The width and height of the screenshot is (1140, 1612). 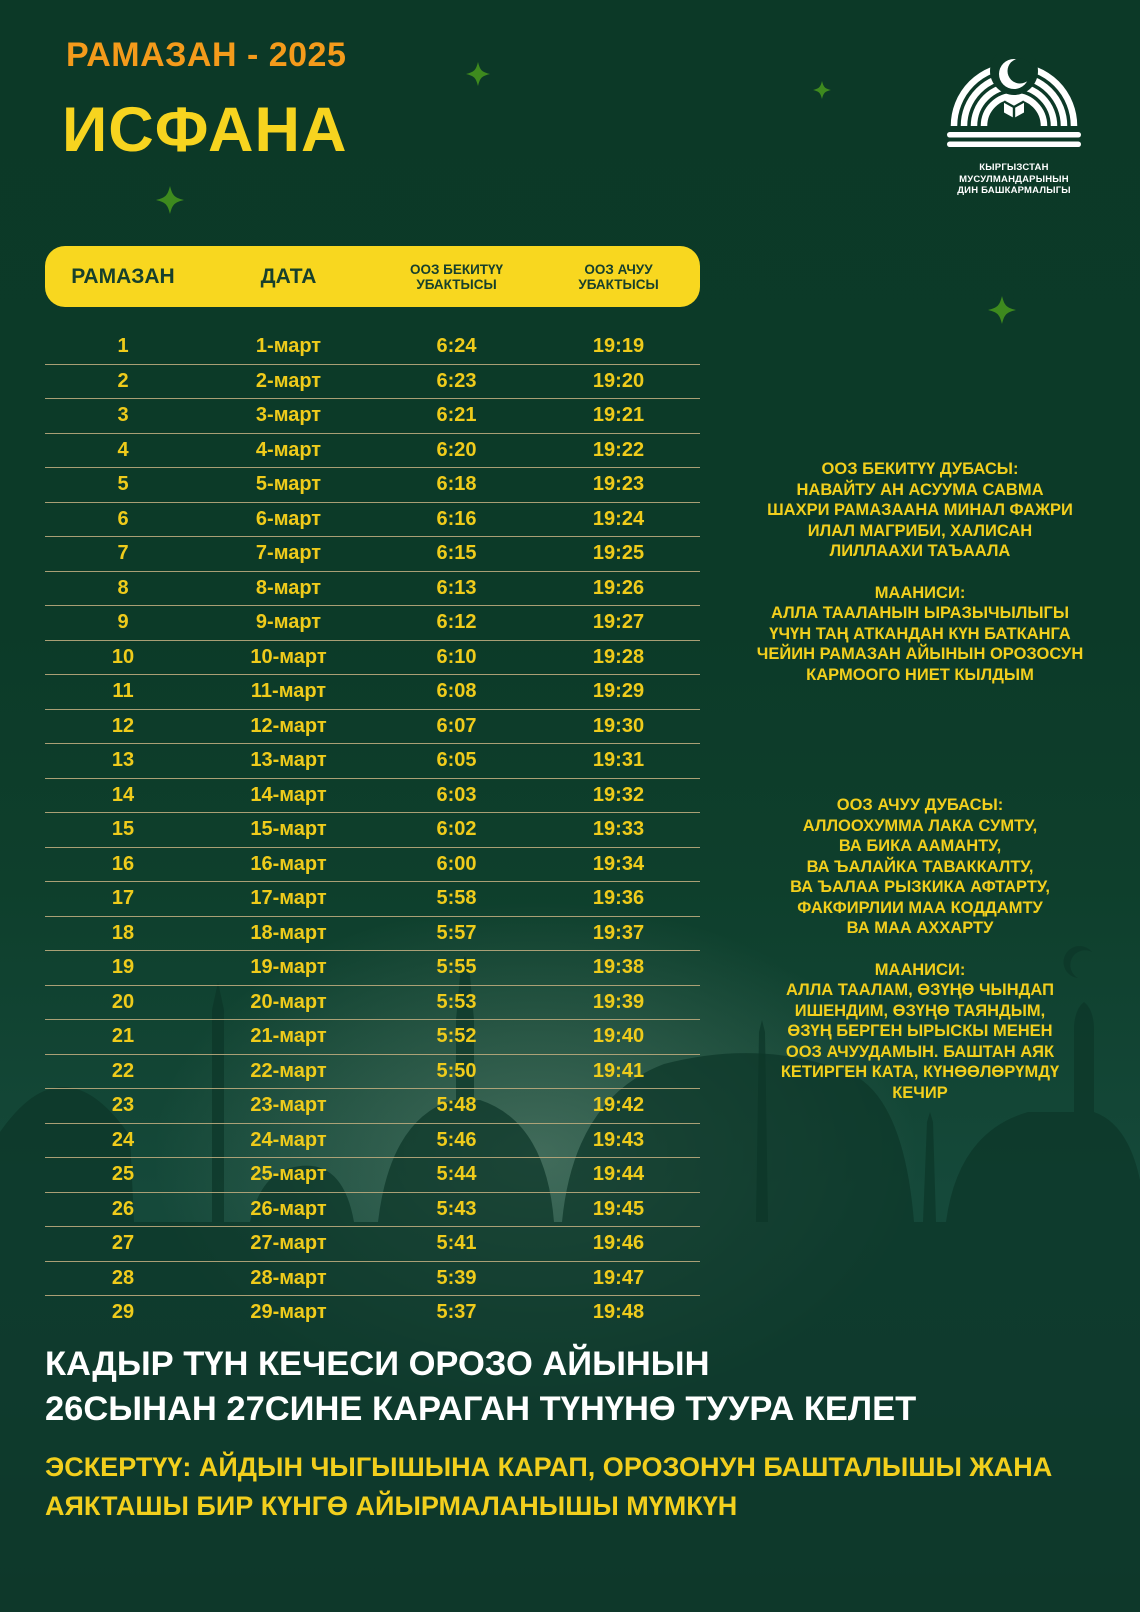 What do you see at coordinates (456, 380) in the screenshot?
I see `fasting-start-time: 6:23` at bounding box center [456, 380].